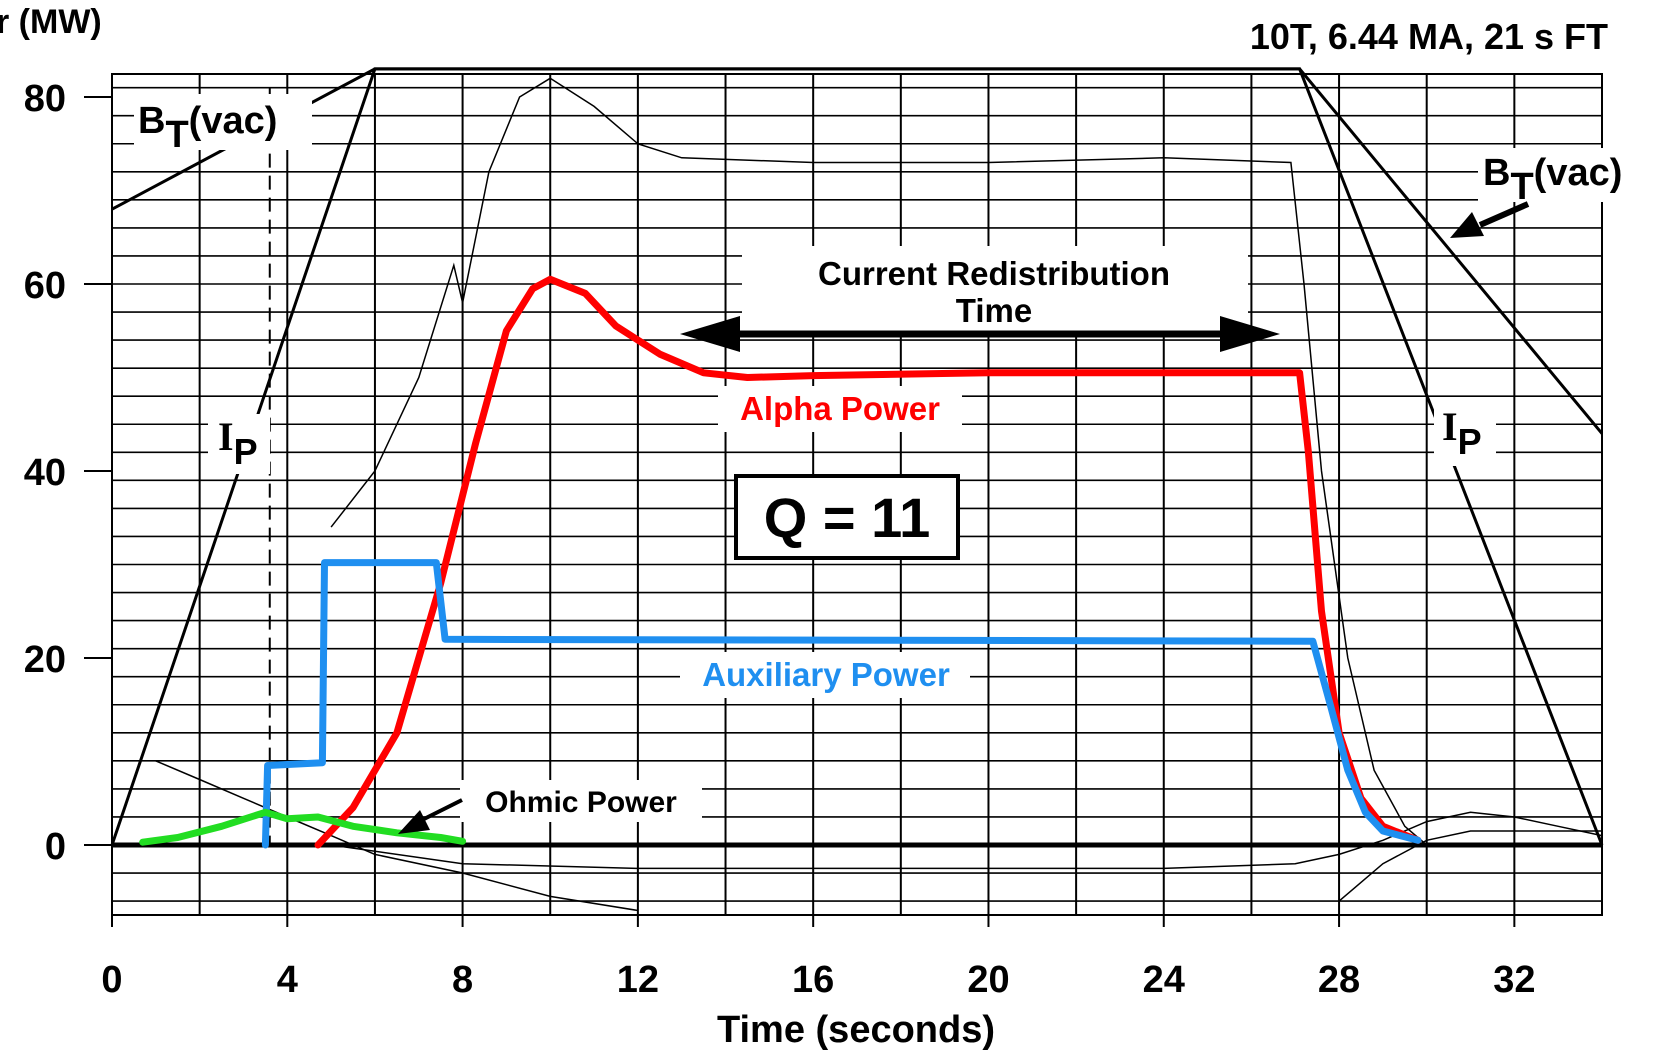 The height and width of the screenshot is (1054, 1665). I want to click on q-value-text: Q = 11, so click(847, 517).